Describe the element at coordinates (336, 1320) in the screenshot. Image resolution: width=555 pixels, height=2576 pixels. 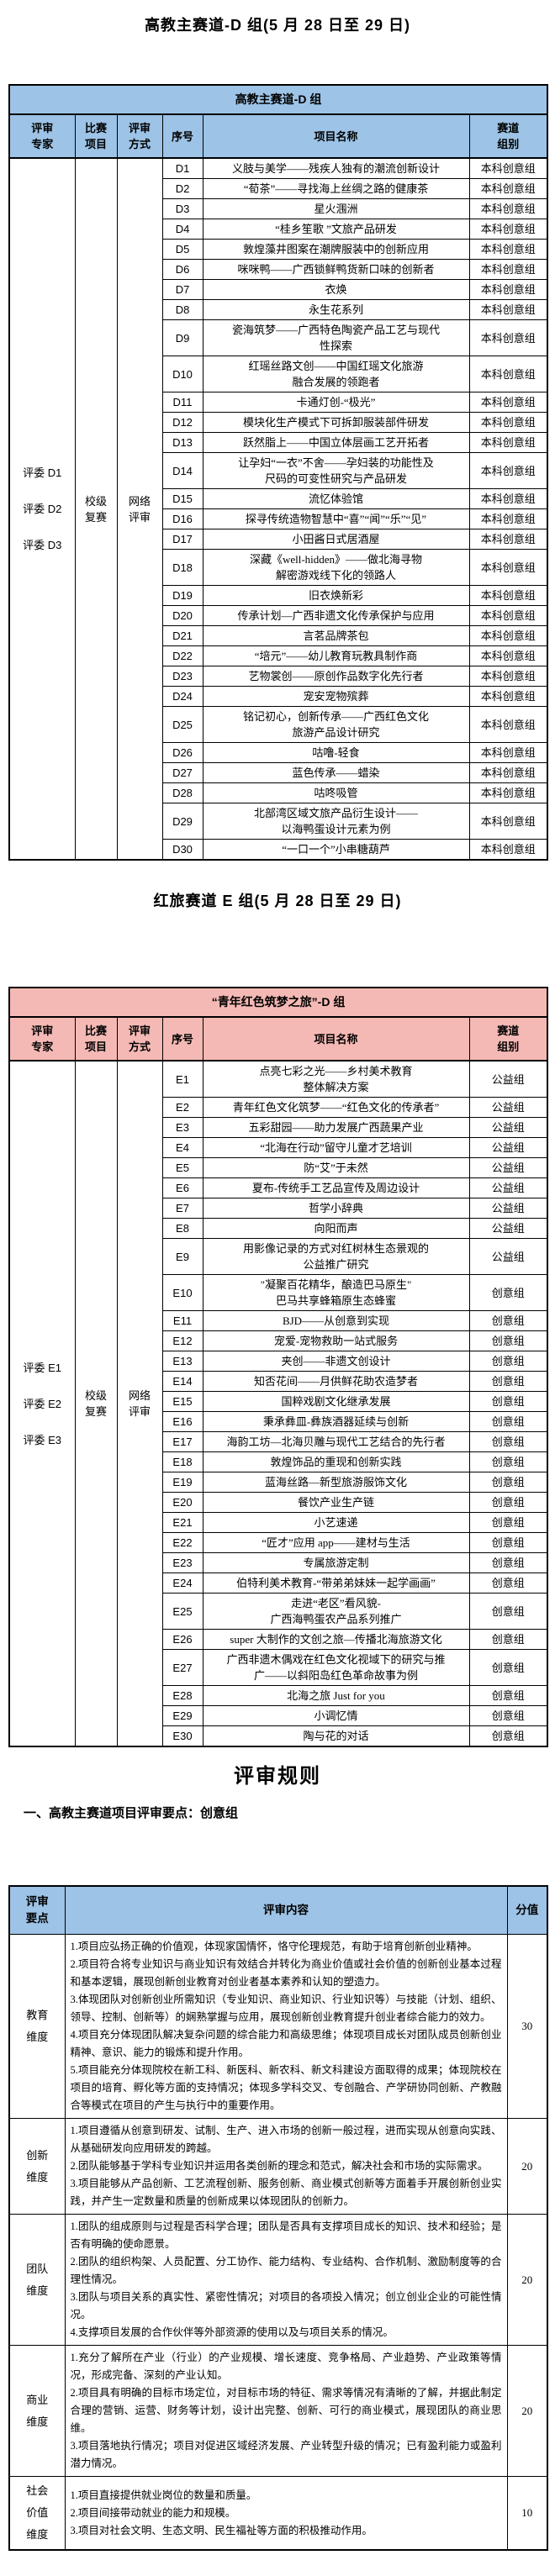
I see `project-name: BJD——从创意到实现` at that location.